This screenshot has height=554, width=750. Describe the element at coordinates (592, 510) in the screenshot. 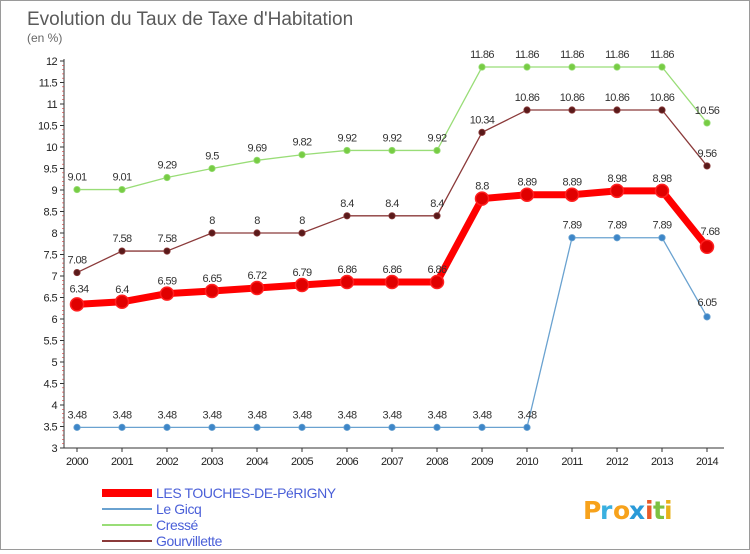

I see `logo-letter: P` at that location.